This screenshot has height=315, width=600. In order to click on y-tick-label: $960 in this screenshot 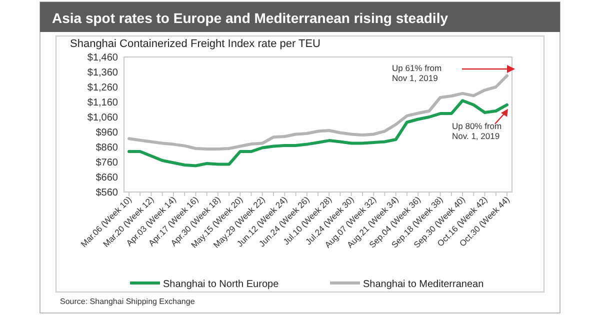, I will do `click(107, 133)`.